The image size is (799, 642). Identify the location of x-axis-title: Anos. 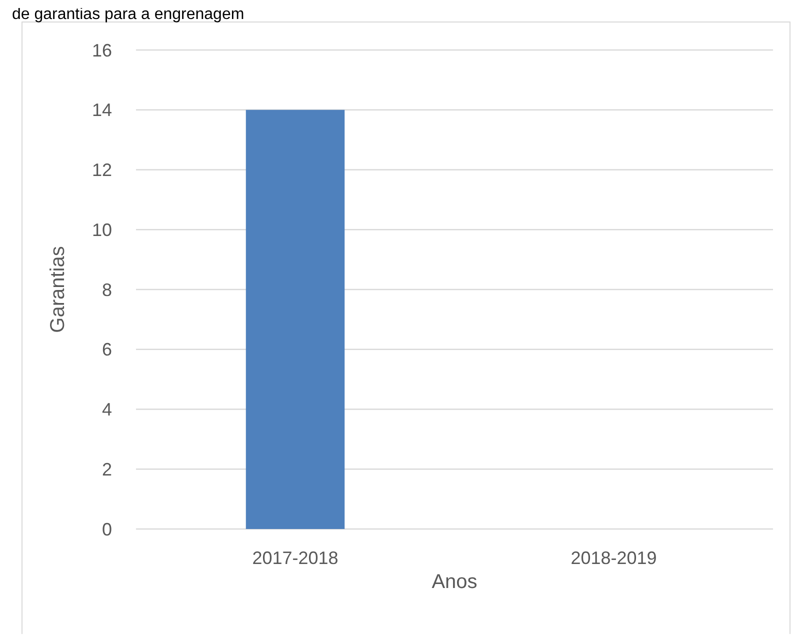
(455, 582).